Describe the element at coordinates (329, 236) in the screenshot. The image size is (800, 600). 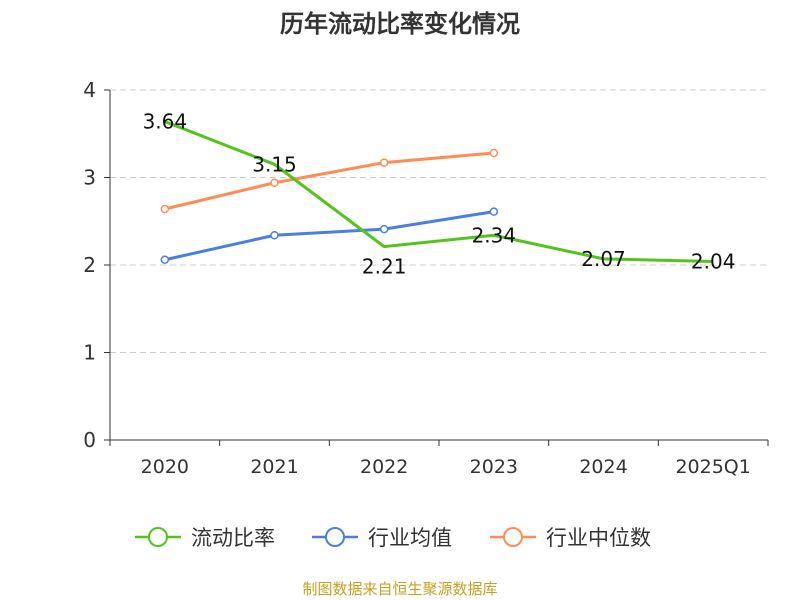
I see `series-line-行业均值` at that location.